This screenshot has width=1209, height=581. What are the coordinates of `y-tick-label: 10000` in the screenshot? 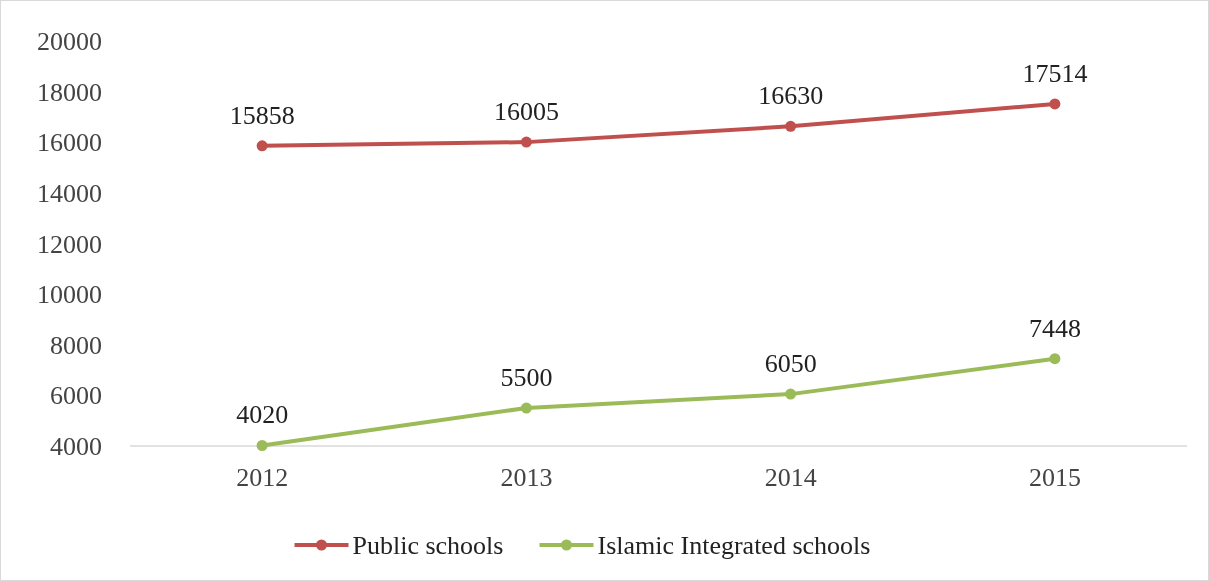 It's located at (69, 295).